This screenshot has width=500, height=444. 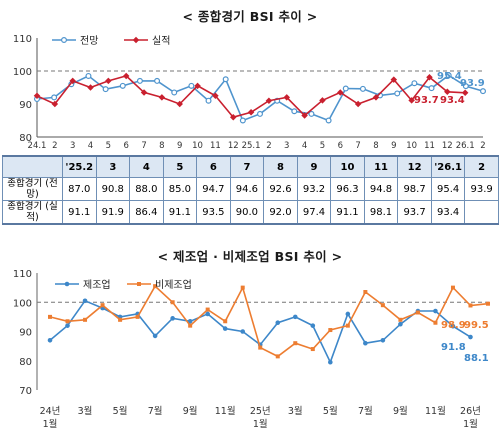 I want to click on x-tick-label: 9월, so click(x=400, y=411).